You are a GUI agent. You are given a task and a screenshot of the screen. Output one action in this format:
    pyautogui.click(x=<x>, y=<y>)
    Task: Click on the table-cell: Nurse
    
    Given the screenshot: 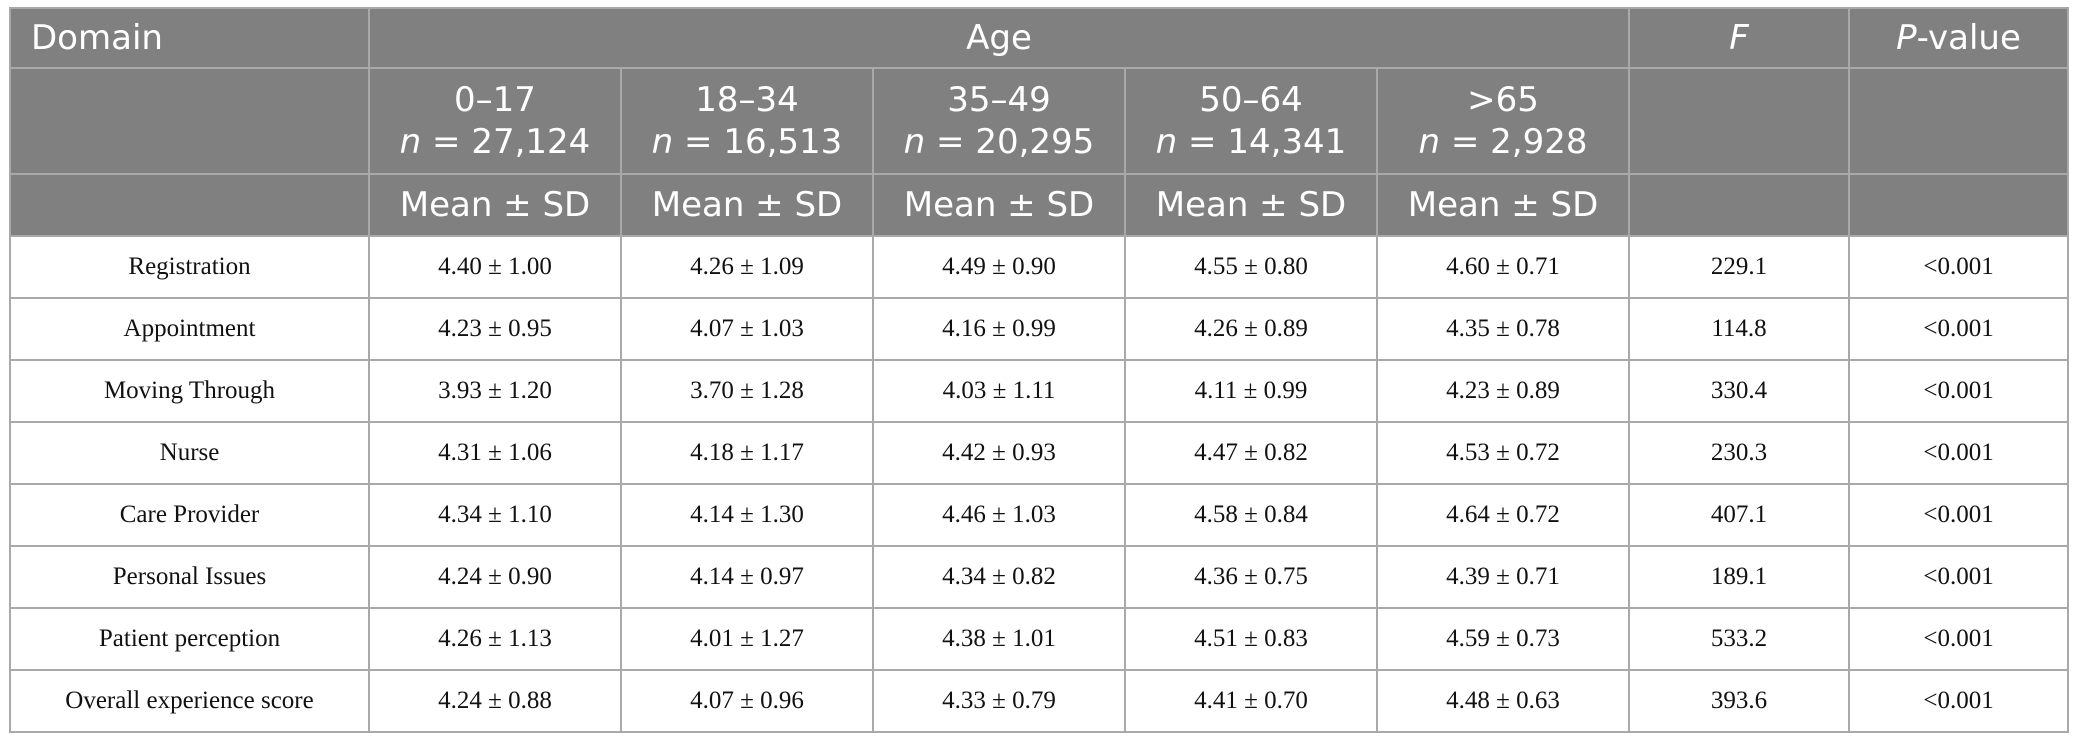 What is the action you would take?
    pyautogui.click(x=189, y=453)
    